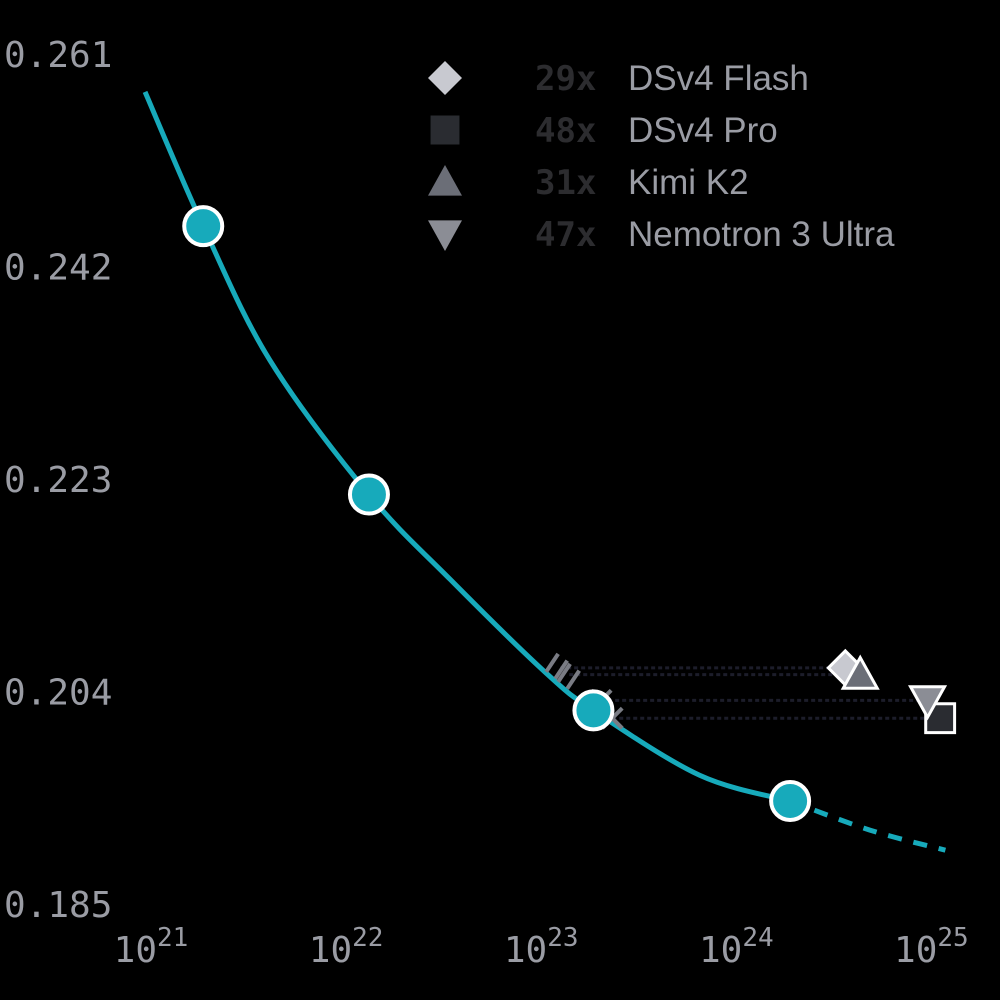  I want to click on x-tick-exponent: 22, so click(367, 938).